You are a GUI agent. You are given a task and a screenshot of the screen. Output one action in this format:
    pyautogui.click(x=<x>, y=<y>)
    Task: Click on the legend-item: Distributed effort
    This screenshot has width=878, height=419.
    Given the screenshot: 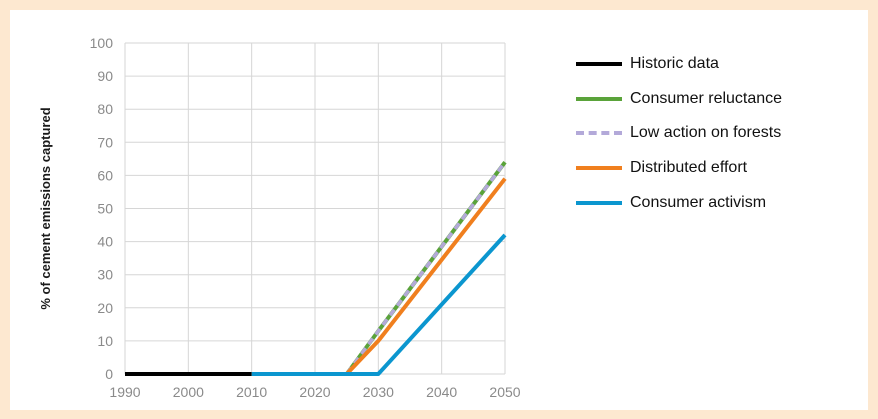 What is the action you would take?
    pyautogui.click(x=679, y=168)
    